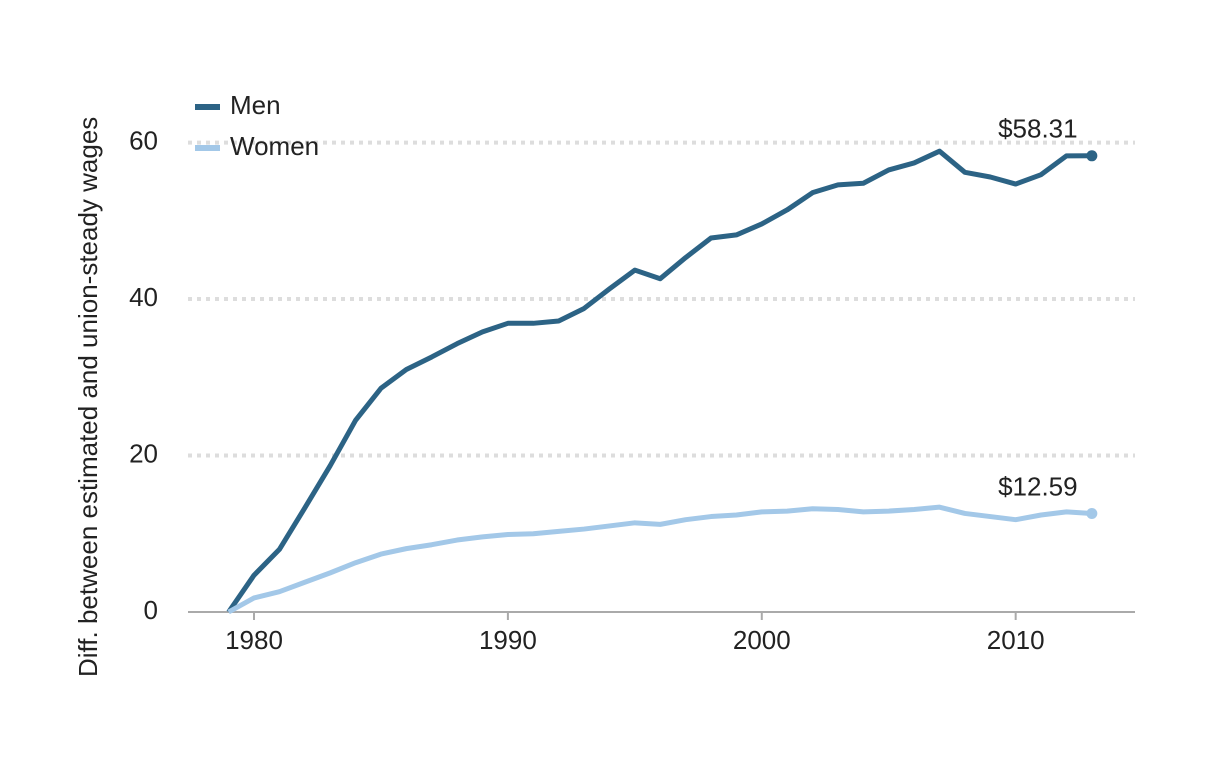 The height and width of the screenshot is (761, 1216). I want to click on x-tick-label: 1980, so click(254, 640).